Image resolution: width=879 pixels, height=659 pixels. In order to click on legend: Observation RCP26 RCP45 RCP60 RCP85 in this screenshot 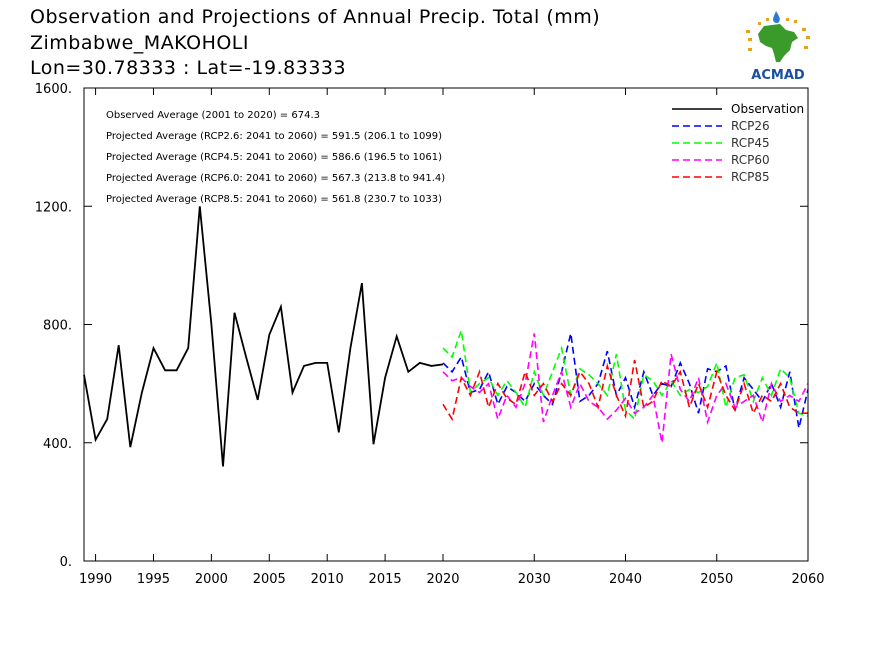, I will do `click(738, 143)`.